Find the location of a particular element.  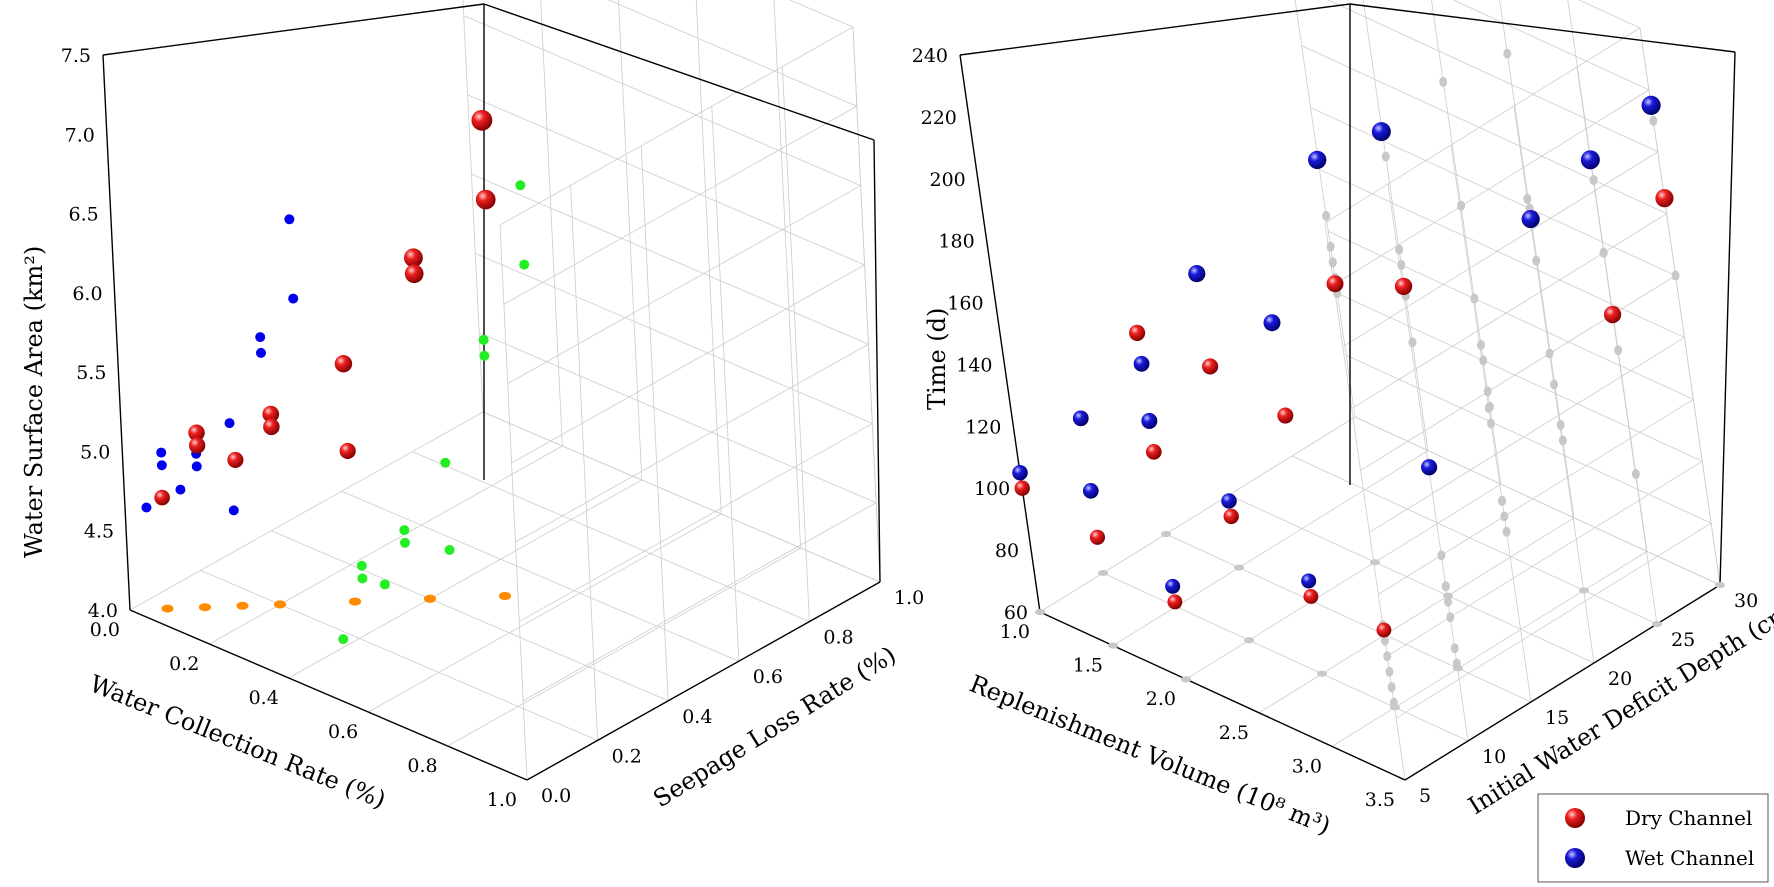

z-tick-label: 160 is located at coordinates (965, 304).